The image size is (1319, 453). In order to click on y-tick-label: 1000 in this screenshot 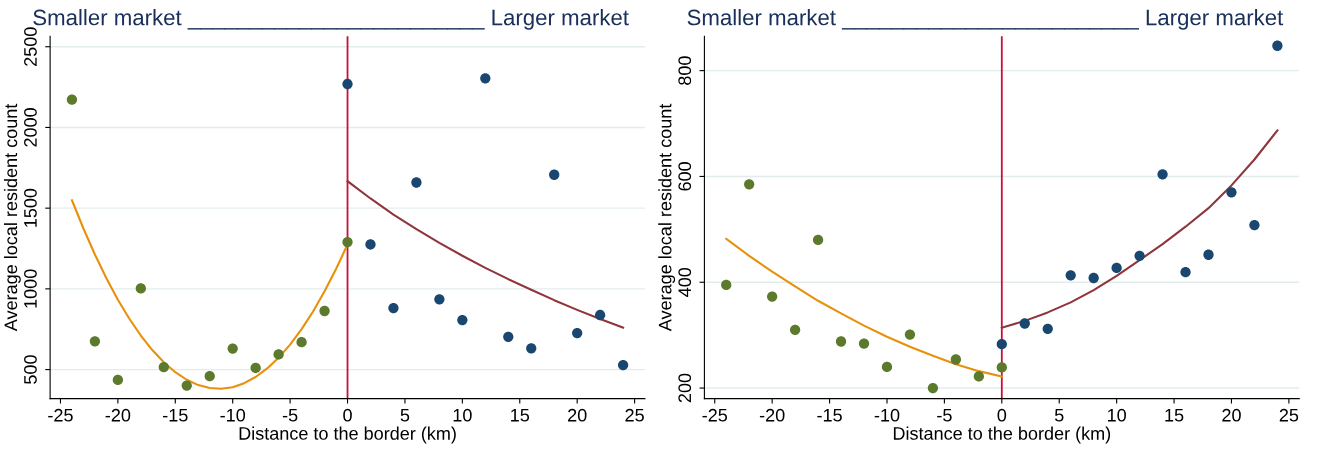, I will do `click(30, 288)`.